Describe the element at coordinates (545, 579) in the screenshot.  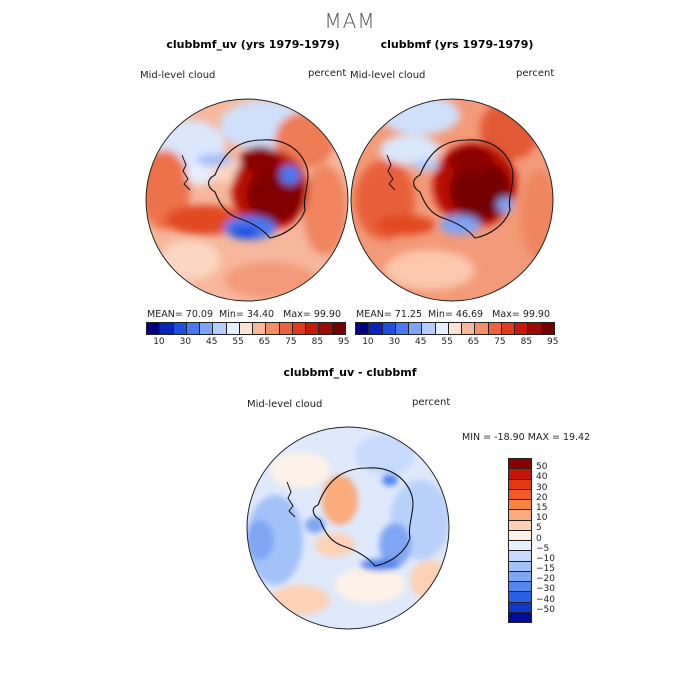
I see `diff-colorbar-tick-label: −20` at that location.